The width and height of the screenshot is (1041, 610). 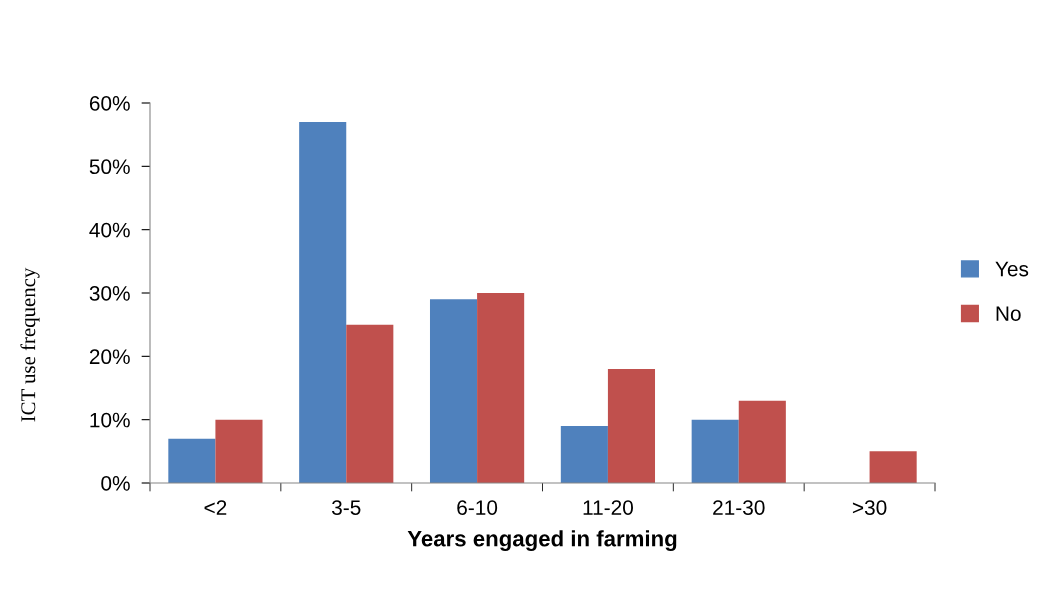 What do you see at coordinates (109, 103) in the screenshot?
I see `y-tick-label: 60%` at bounding box center [109, 103].